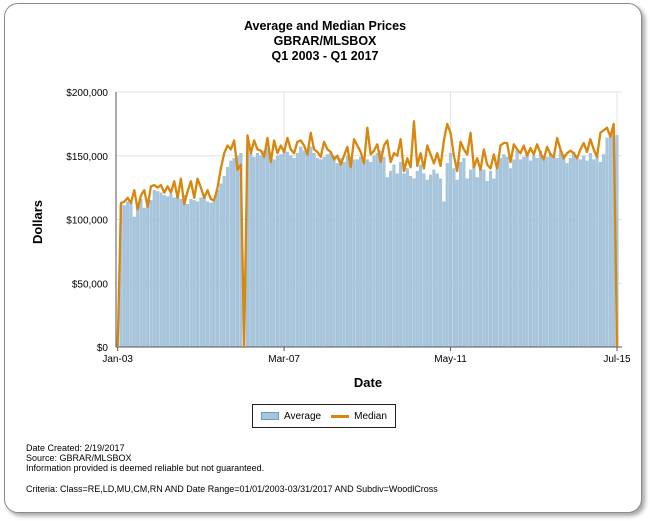 This screenshot has height=521, width=650. I want to click on y-tick-label: $0, so click(103, 348).